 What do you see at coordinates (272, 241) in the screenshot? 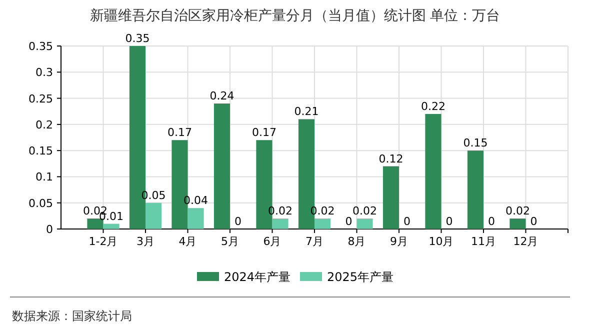
I see `x-tick-label: 6月` at bounding box center [272, 241].